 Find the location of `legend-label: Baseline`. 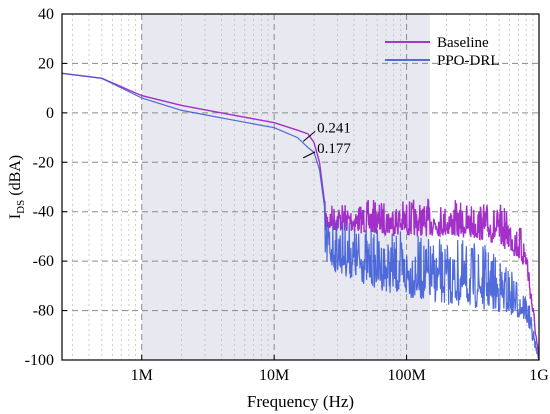

legend-label: Baseline is located at coordinates (463, 43).